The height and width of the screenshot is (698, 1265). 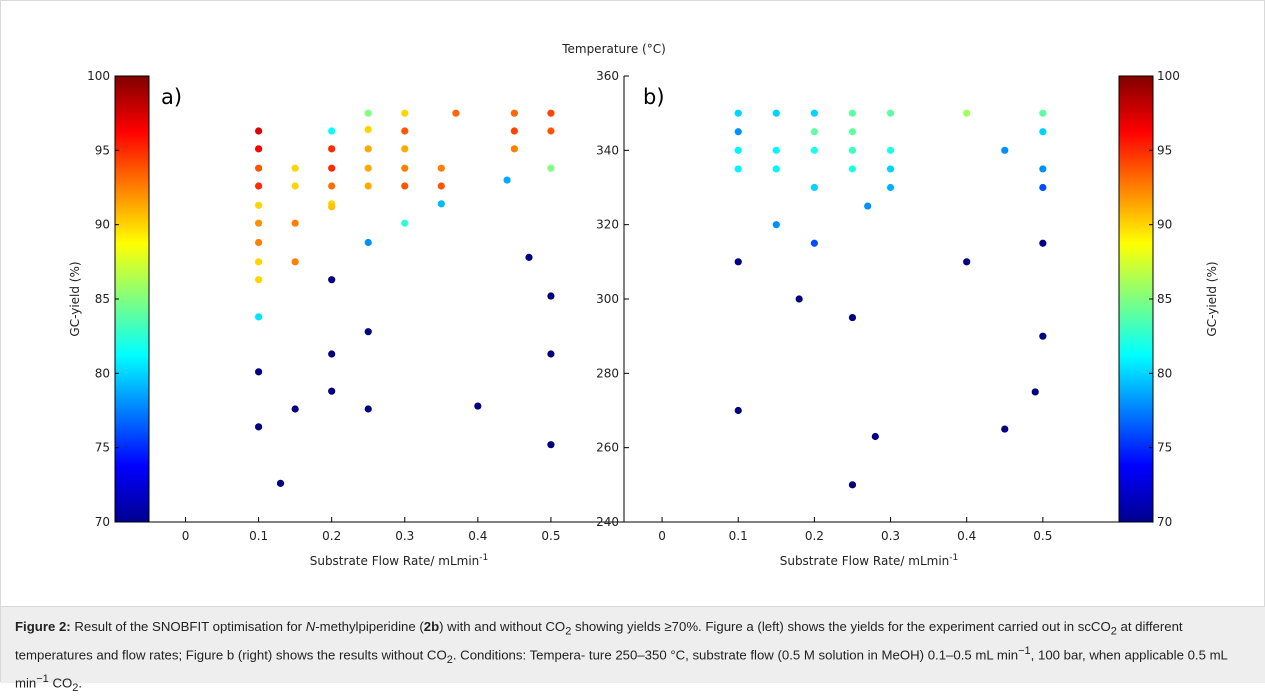 What do you see at coordinates (953, 558) in the screenshot?
I see `panel-b-x-label-sup: -1` at bounding box center [953, 558].